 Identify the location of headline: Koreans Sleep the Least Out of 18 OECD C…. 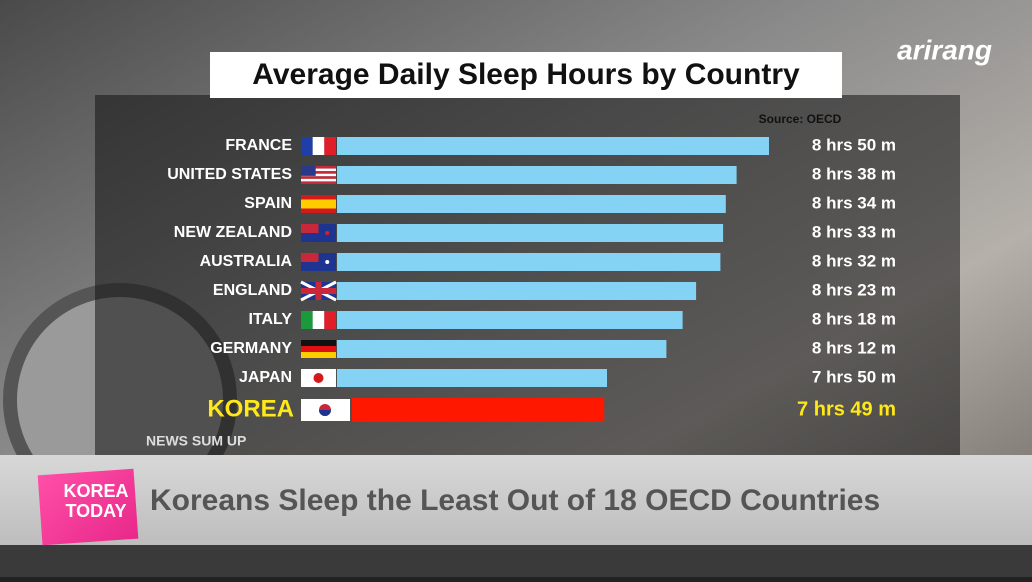
(515, 500).